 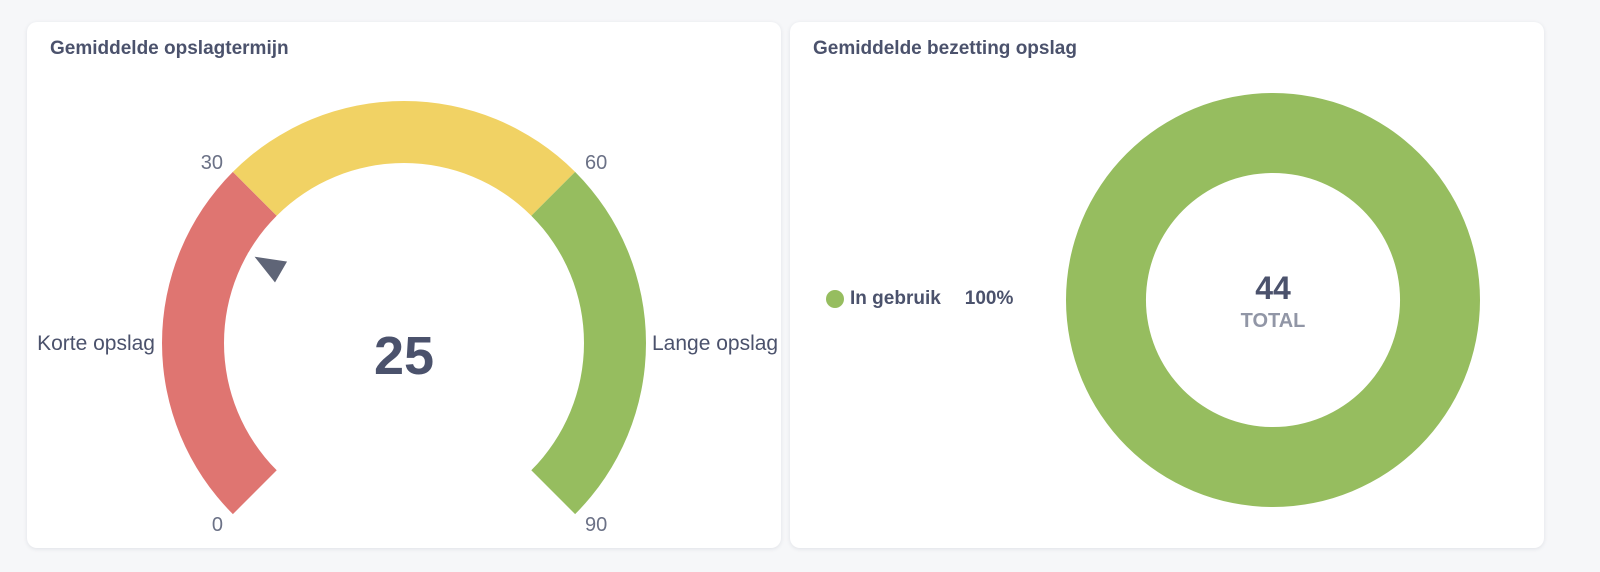 I want to click on gauge-tick-label: 90, so click(x=596, y=525).